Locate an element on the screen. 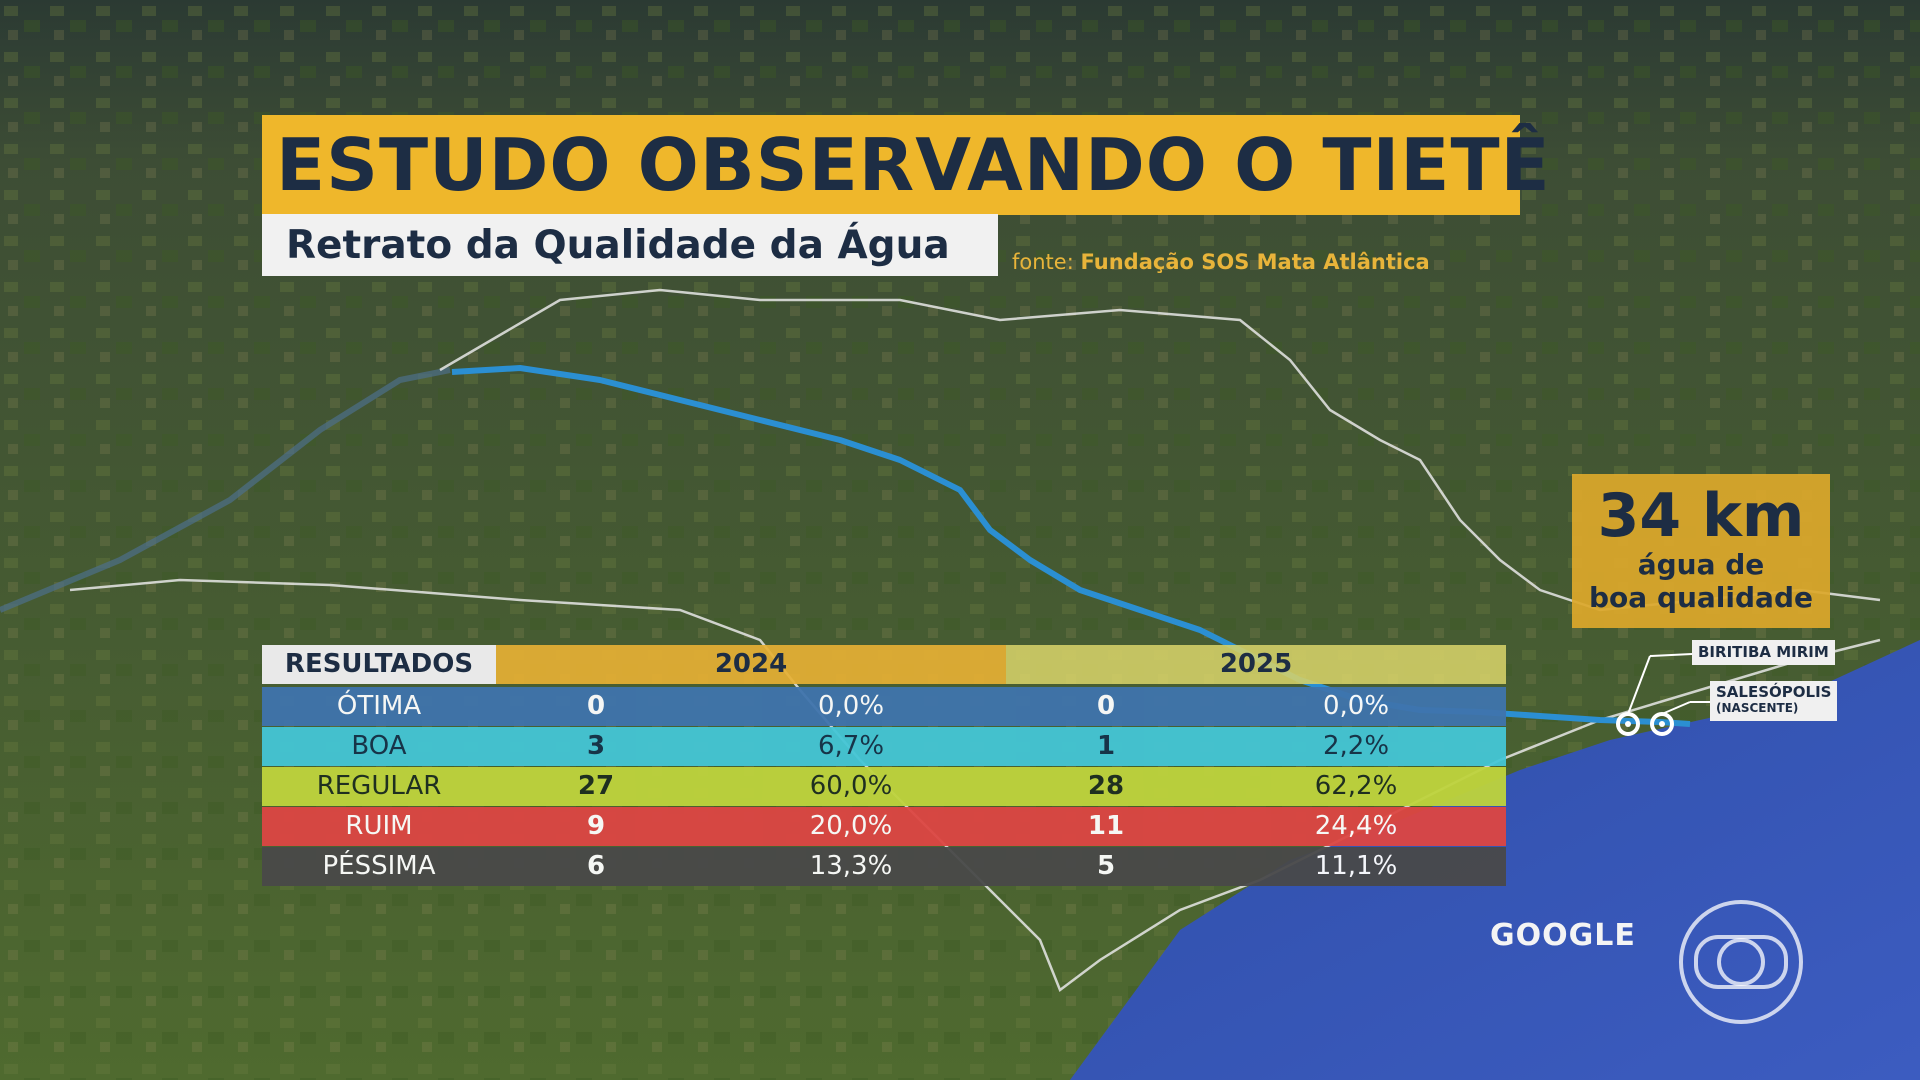 Image resolution: width=1920 pixels, height=1080 pixels. percent-2024: 13,3% is located at coordinates (851, 866).